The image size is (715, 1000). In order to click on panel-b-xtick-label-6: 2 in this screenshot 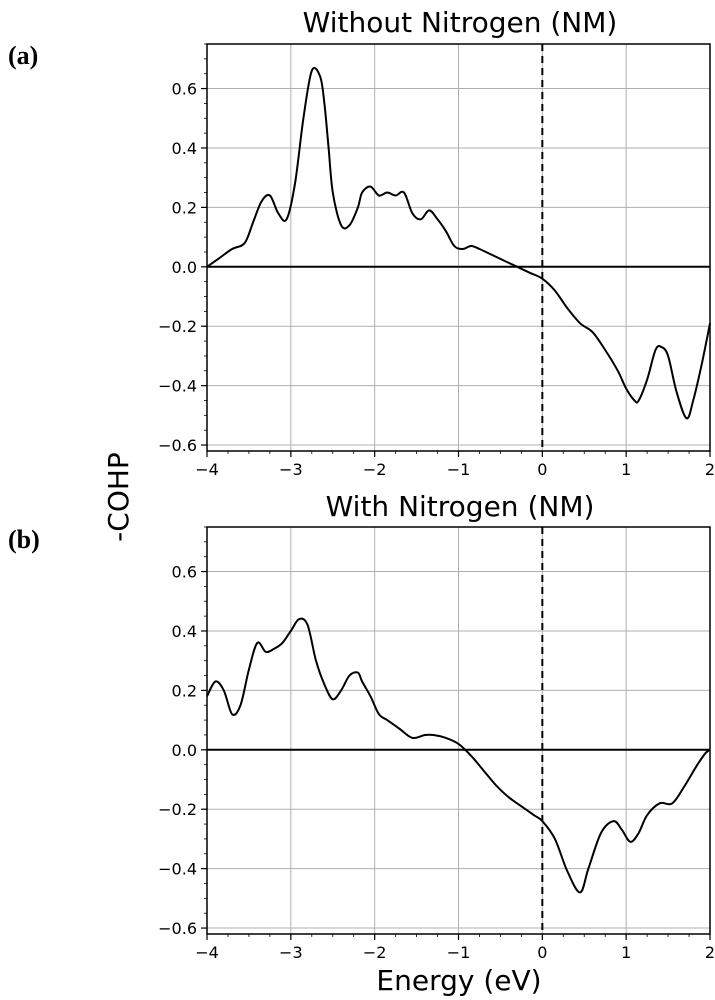, I will do `click(710, 952)`.